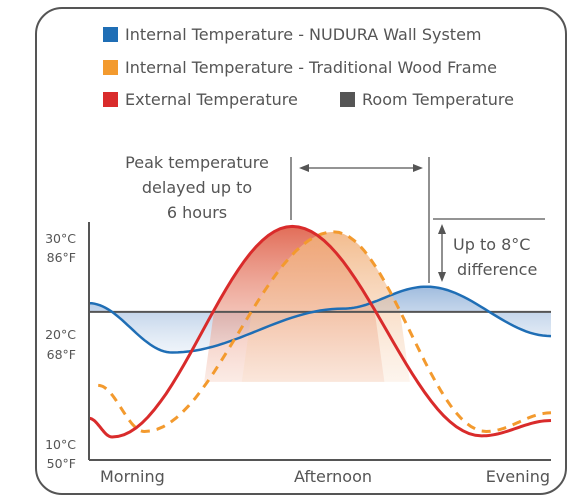 This screenshot has width=572, height=500. Describe the element at coordinates (325, 306) in the screenshot. I see `wood-frame-fill-area` at that location.